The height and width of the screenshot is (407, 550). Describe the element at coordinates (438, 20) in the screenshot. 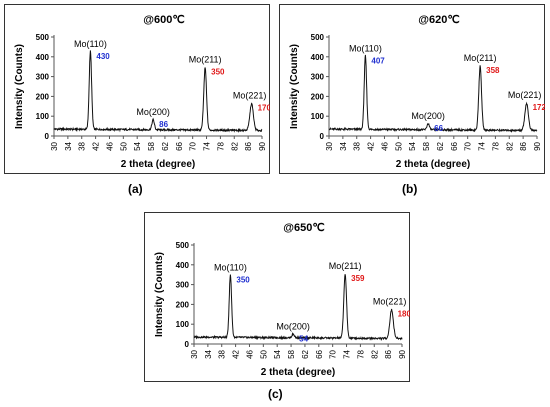

I see `chart-title: @620℃` at that location.